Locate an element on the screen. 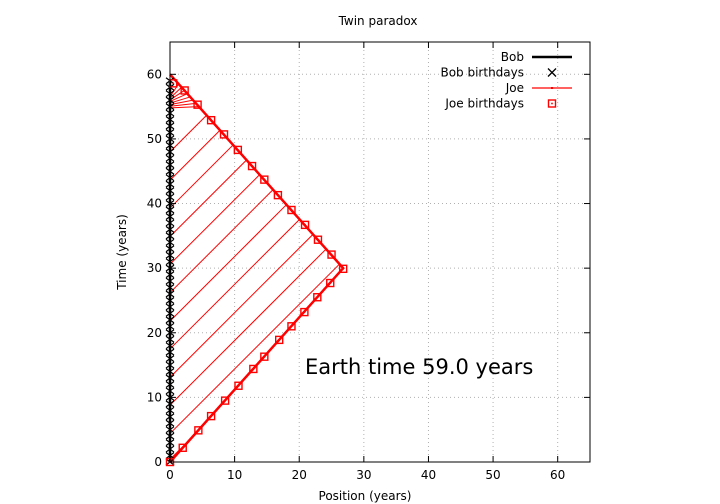 The width and height of the screenshot is (720, 504). legend-label: Joe is located at coordinates (514, 88).